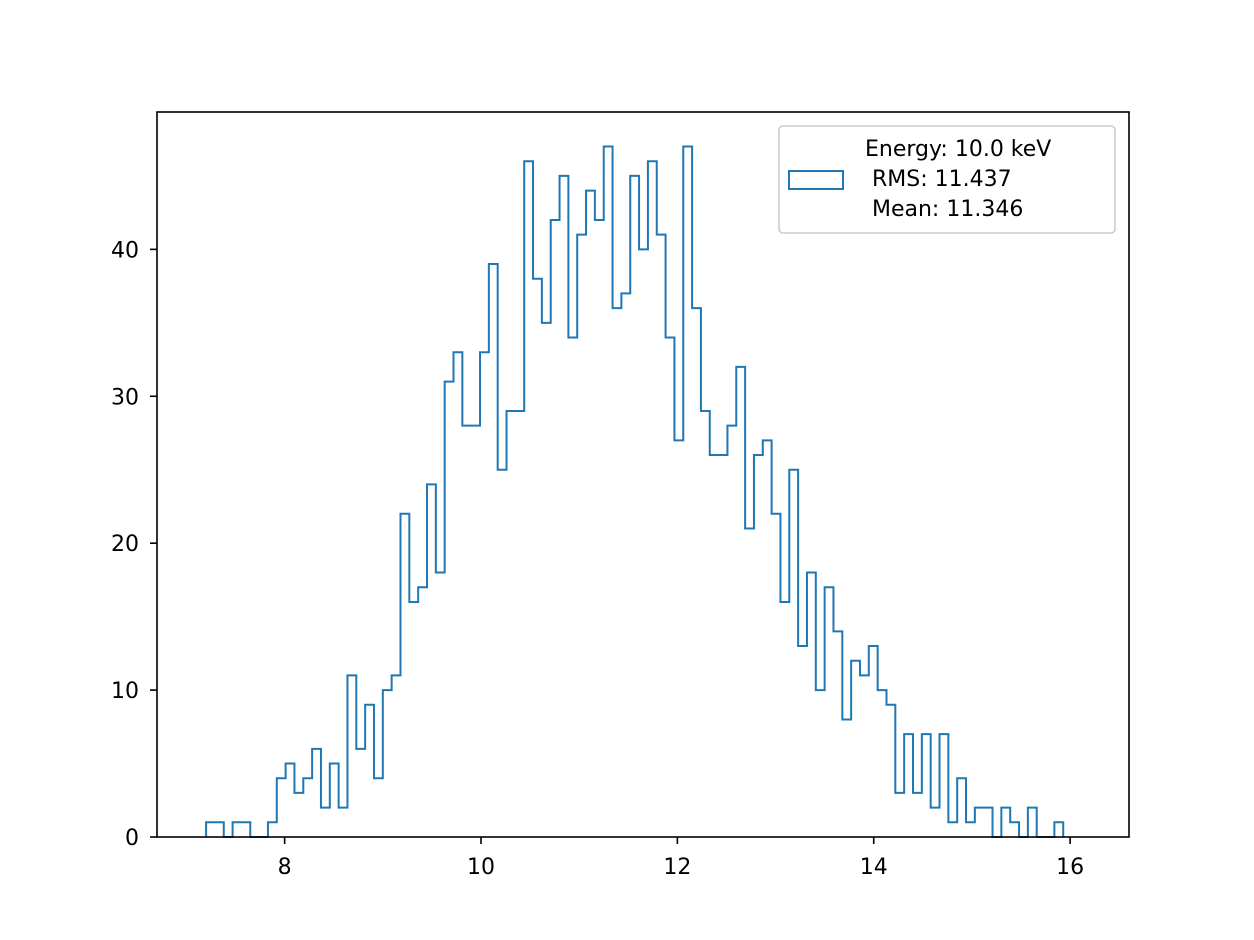 The width and height of the screenshot is (1254, 940). What do you see at coordinates (874, 867) in the screenshot?
I see `x-tick-label: 14` at bounding box center [874, 867].